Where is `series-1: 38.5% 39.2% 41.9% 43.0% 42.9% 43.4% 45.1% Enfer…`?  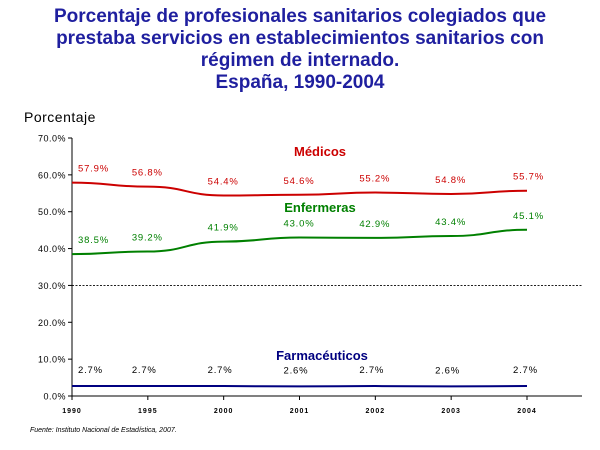
series-1: 38.5% 39.2% 41.9% 43.0% 42.9% 43.4% 45.1% Enfer… is located at coordinates (307, 228).